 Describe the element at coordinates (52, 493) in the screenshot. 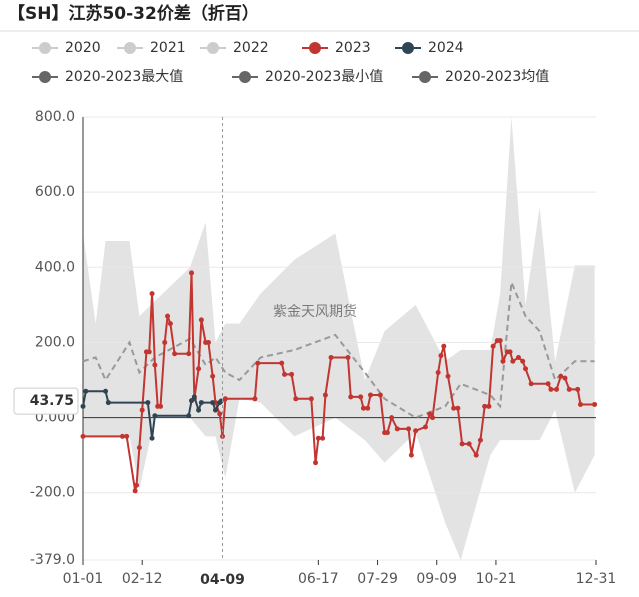

I see `y-tick-label: -200.0` at that location.